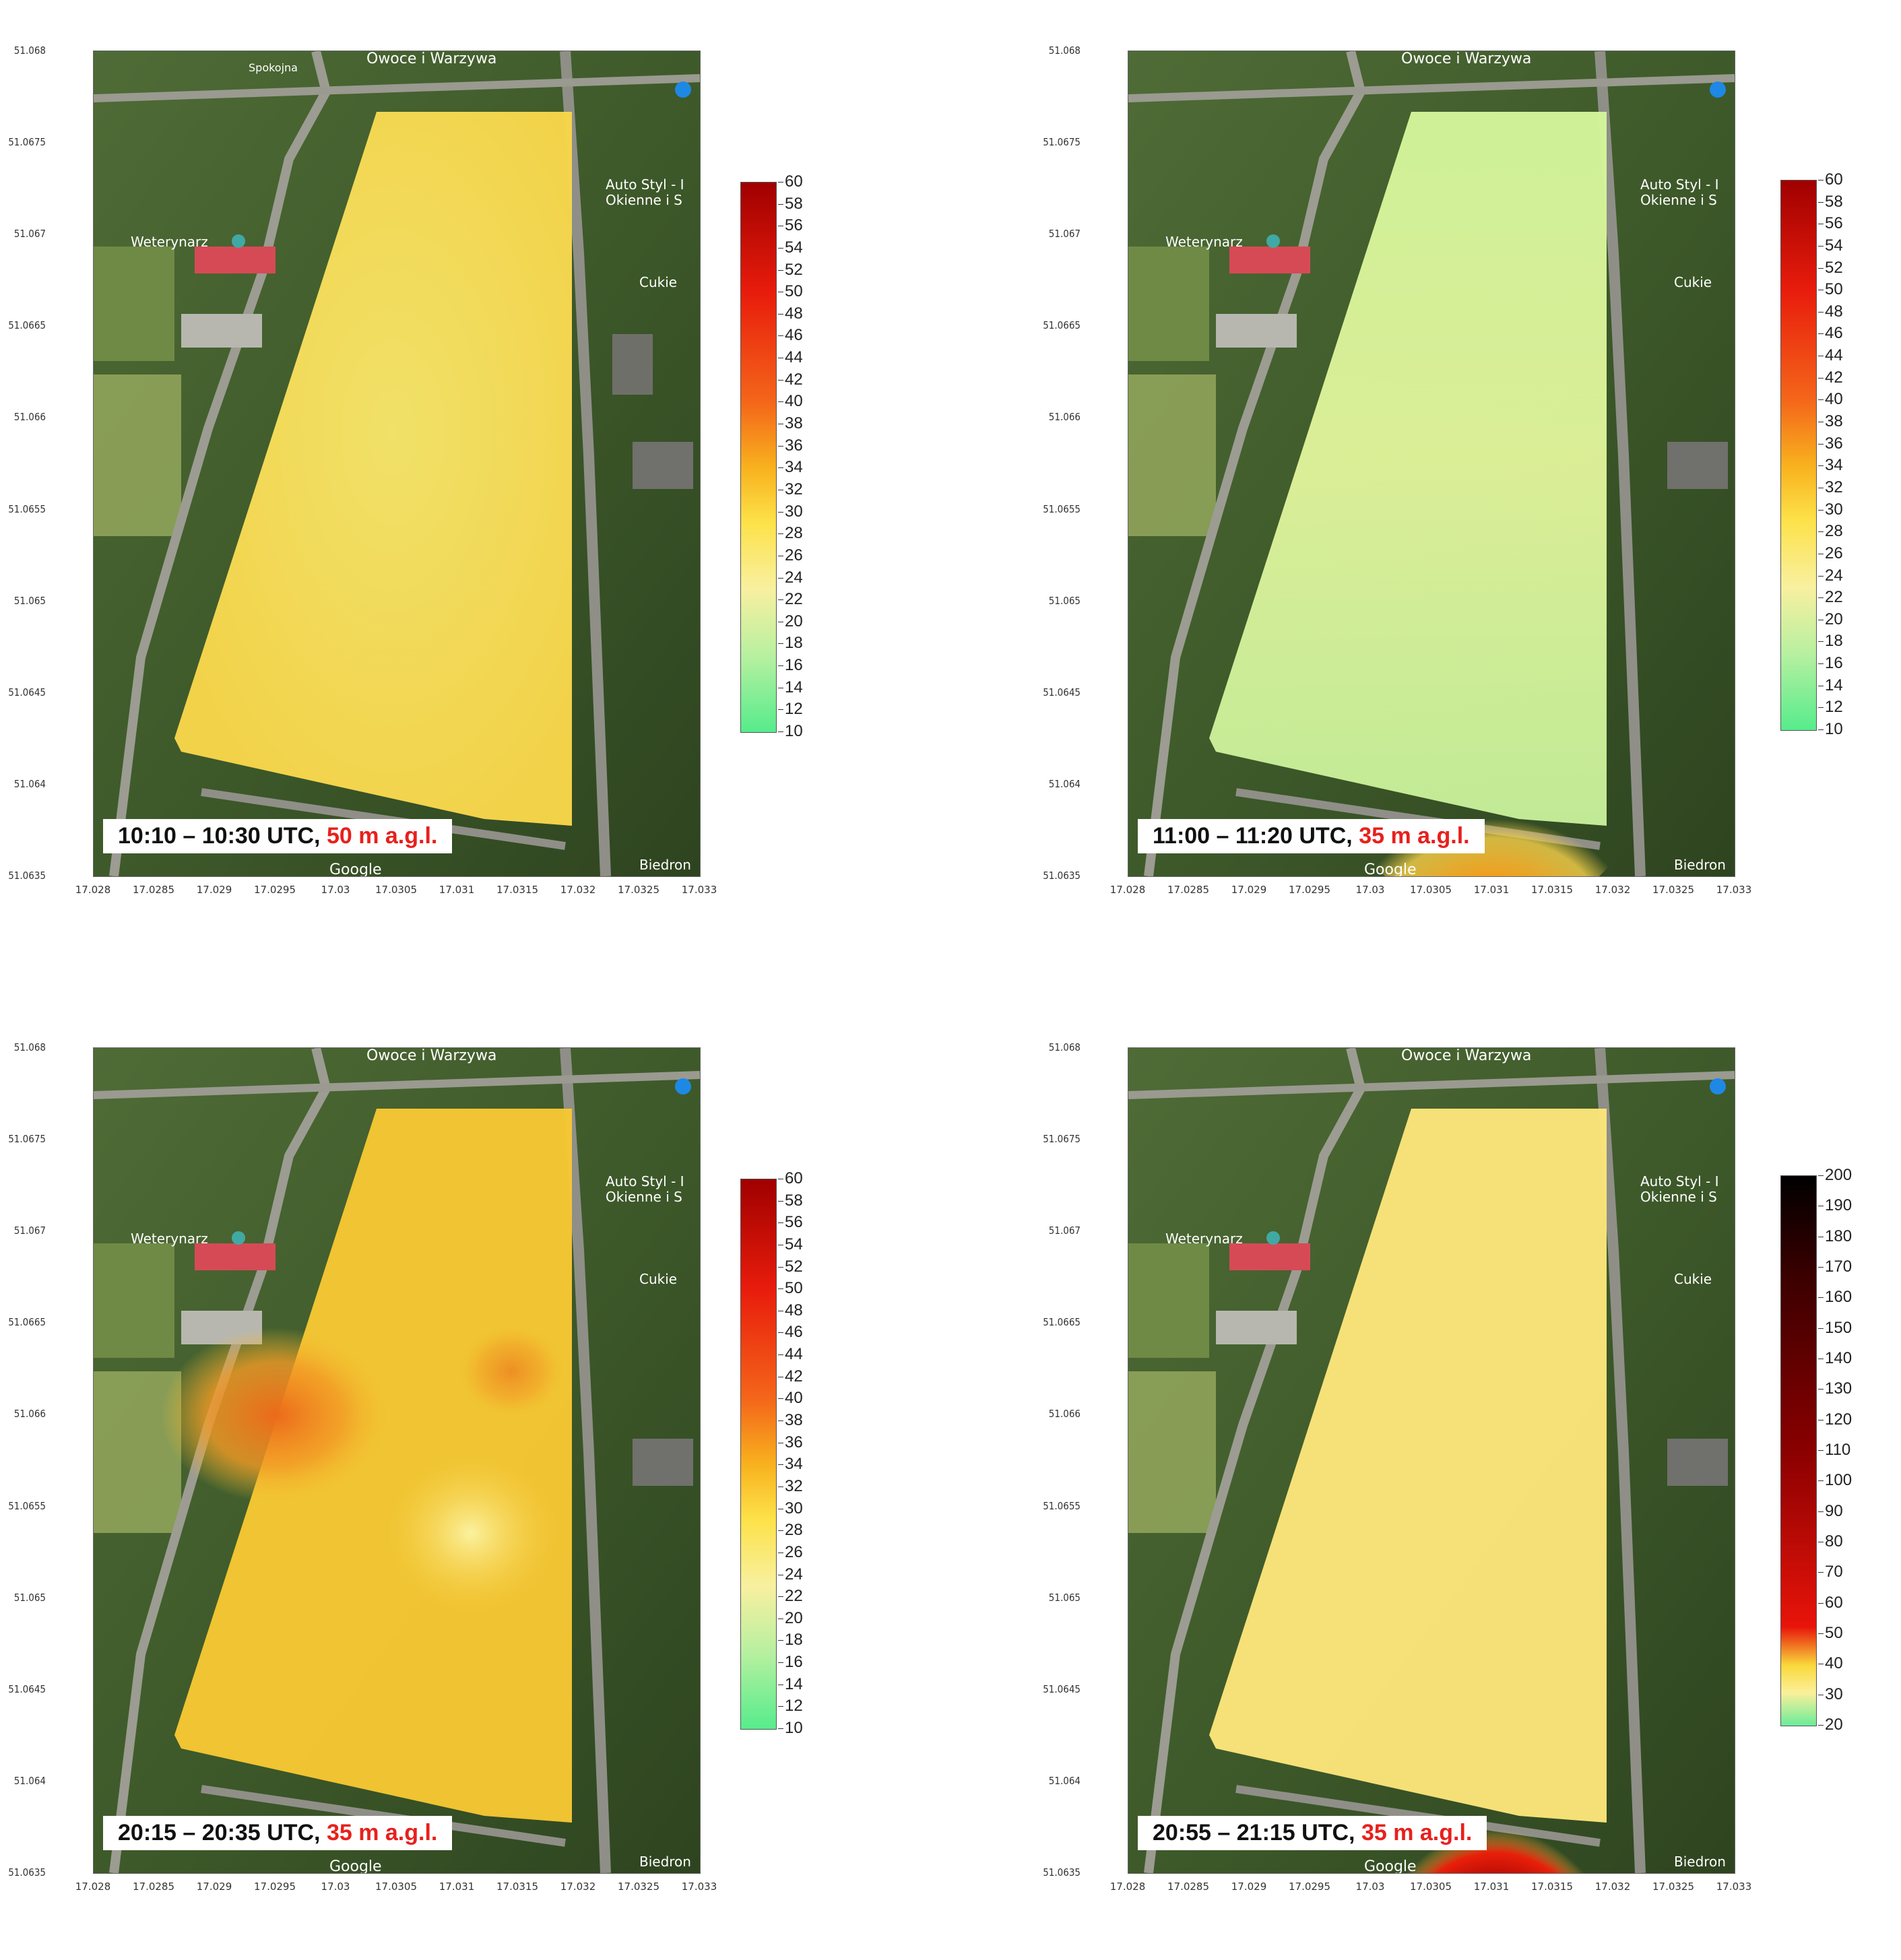 The image size is (1901, 1960). What do you see at coordinates (1834, 1327) in the screenshot?
I see `colorbar-tick-label: 150` at bounding box center [1834, 1327].